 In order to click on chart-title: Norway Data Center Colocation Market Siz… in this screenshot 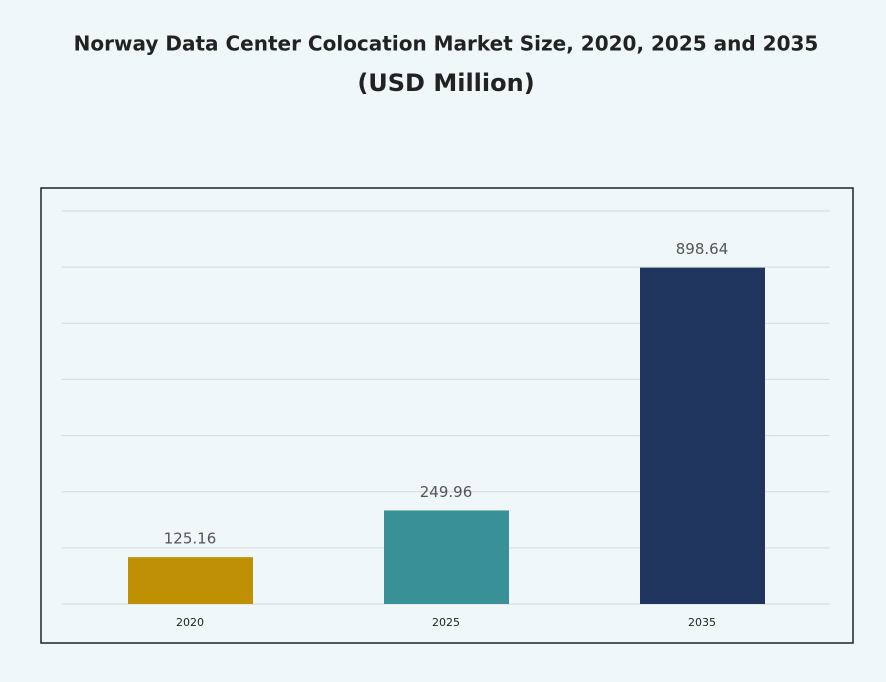, I will do `click(446, 44)`.